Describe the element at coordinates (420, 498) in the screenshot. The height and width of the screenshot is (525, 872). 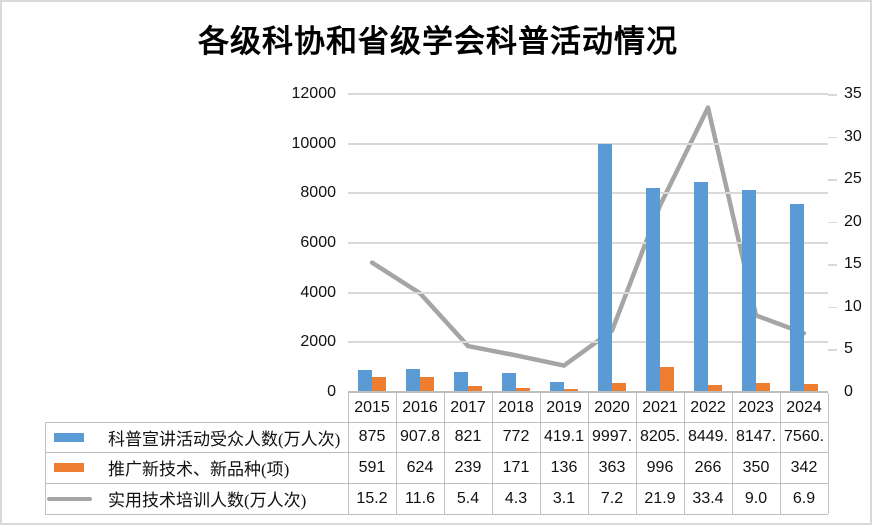
I see `value-cell: 11.6` at that location.